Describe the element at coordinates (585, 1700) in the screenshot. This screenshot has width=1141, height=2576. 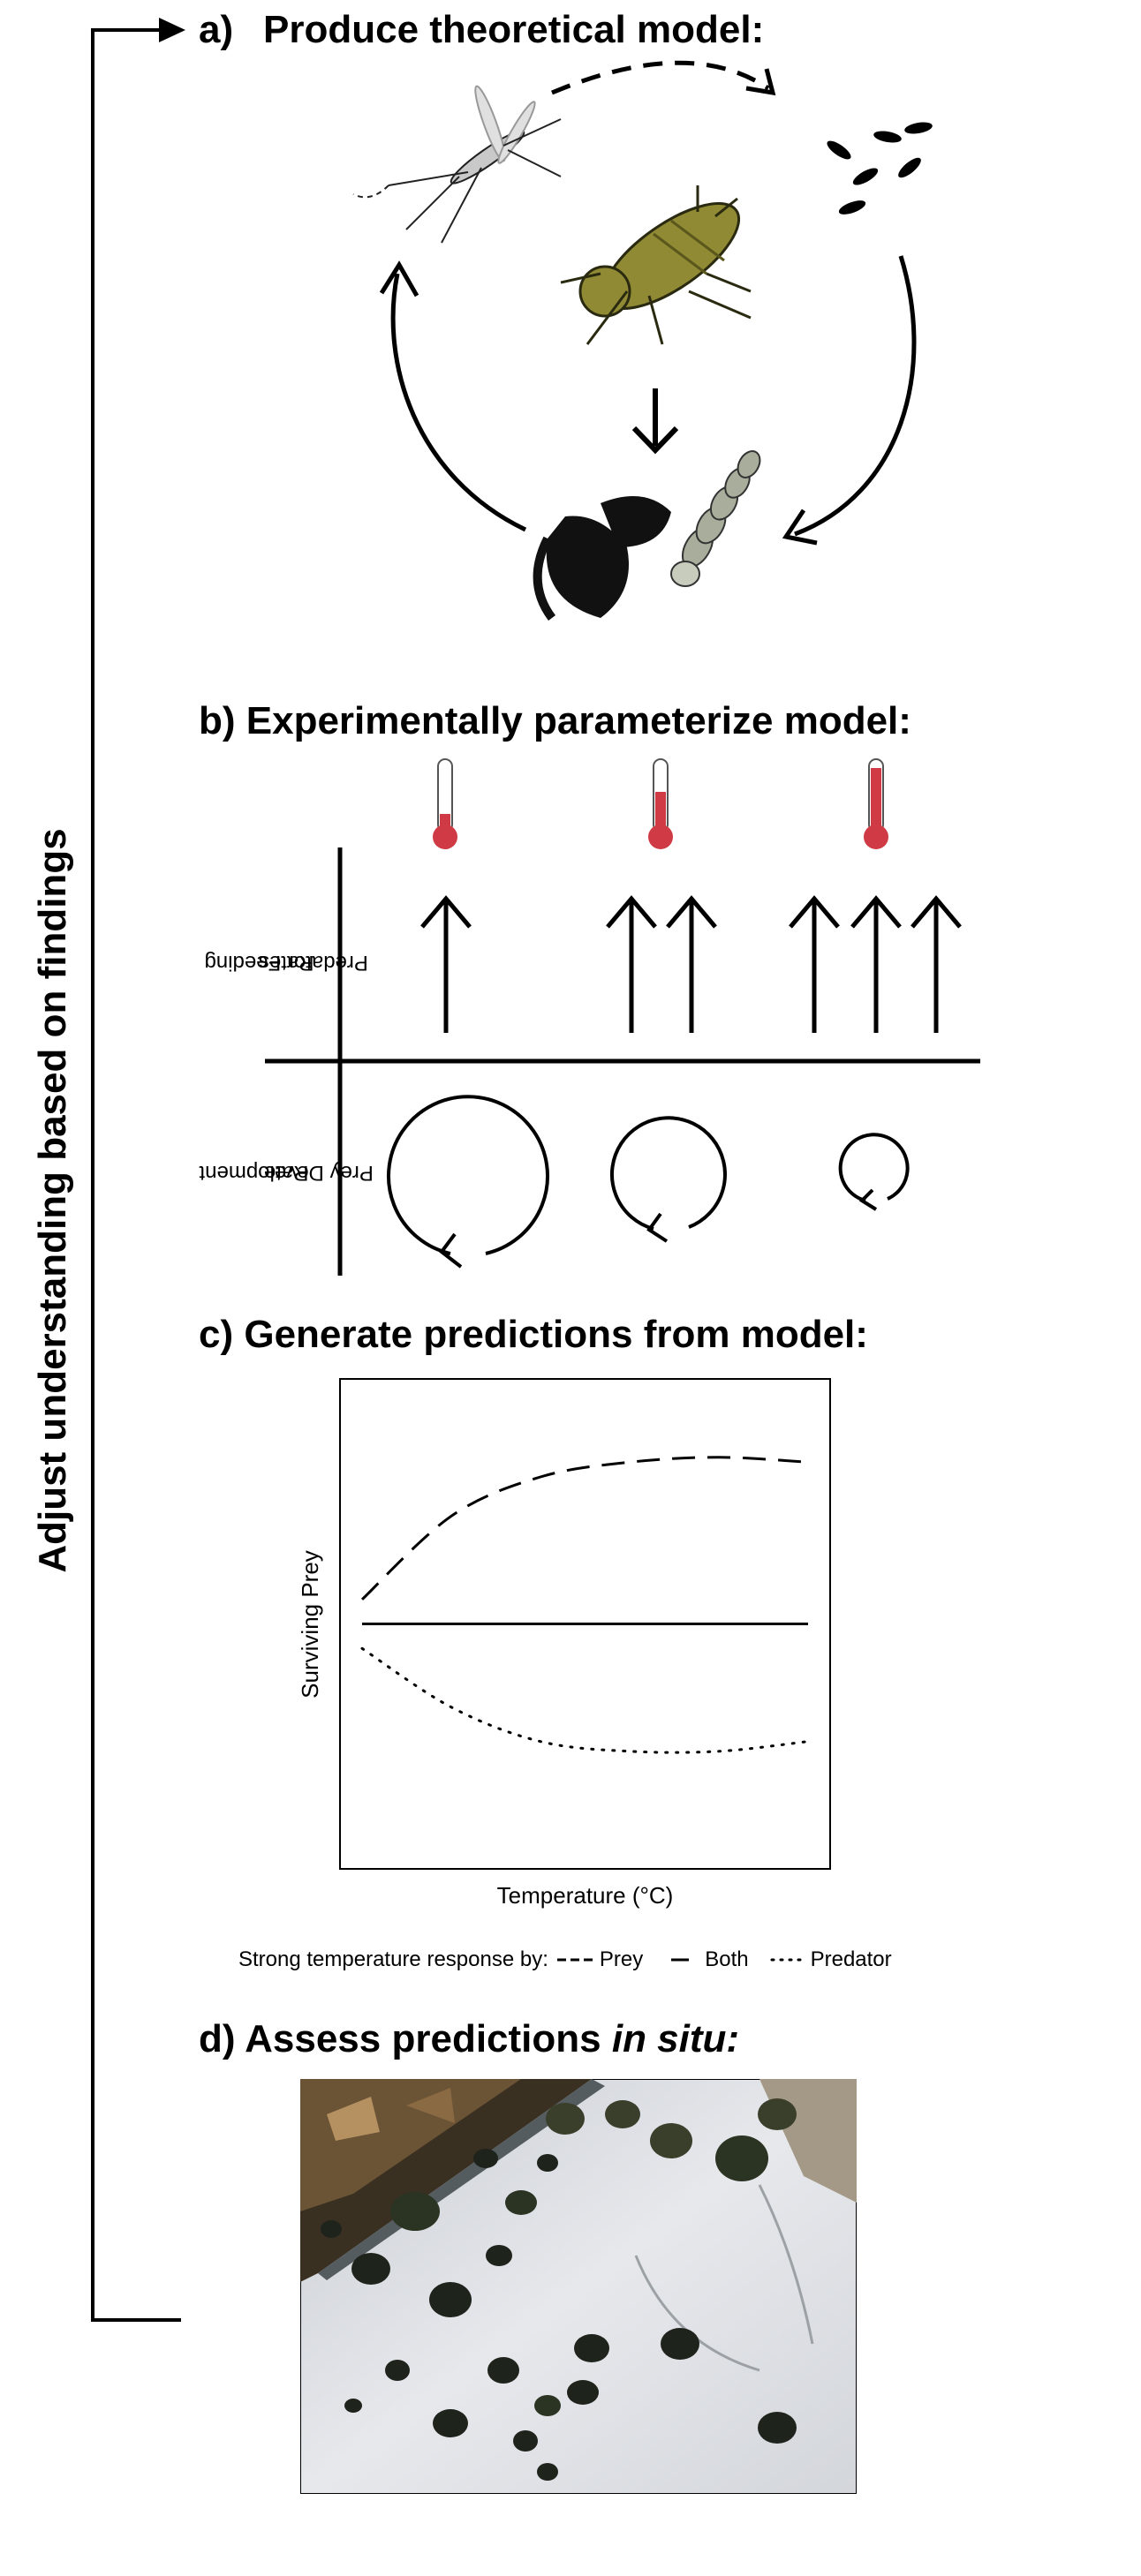
I see `series-line-predator` at that location.